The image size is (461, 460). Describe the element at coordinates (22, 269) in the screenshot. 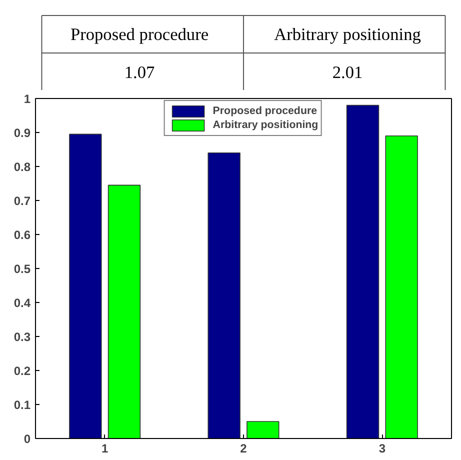

I see `y-tick-label: 0.5` at that location.